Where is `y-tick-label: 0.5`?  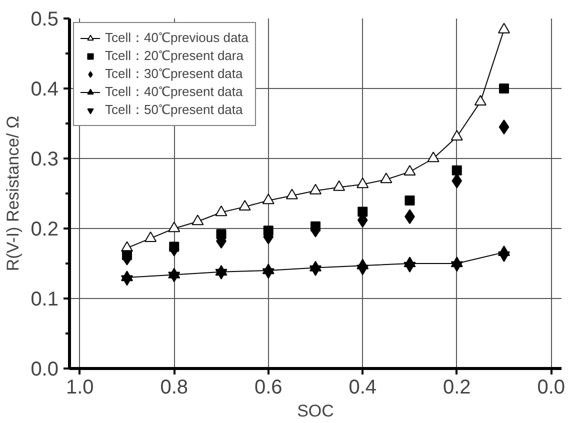
y-tick-label: 0.5 is located at coordinates (44, 19).